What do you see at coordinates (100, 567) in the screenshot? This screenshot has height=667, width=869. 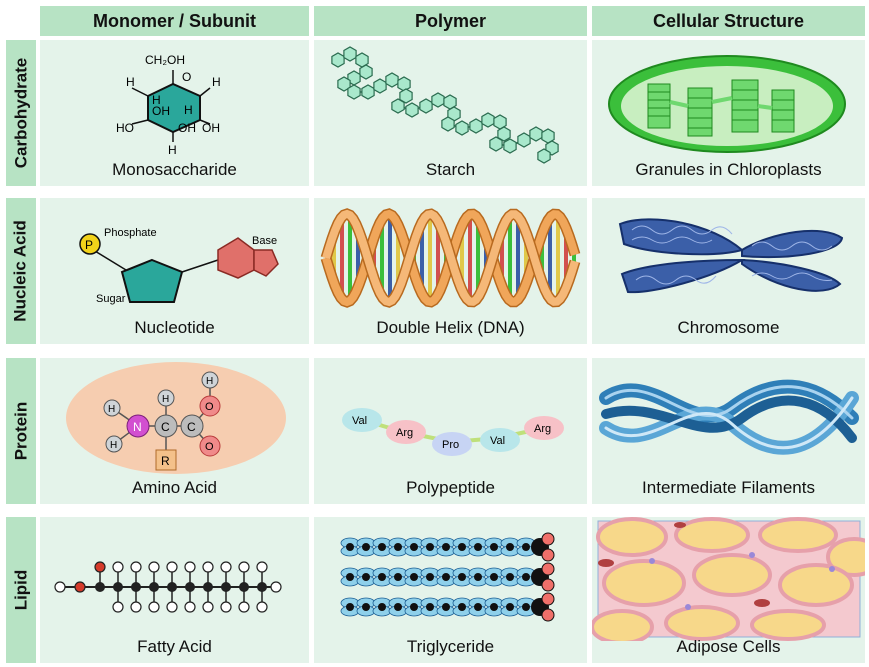 I see `oxygen-atom` at bounding box center [100, 567].